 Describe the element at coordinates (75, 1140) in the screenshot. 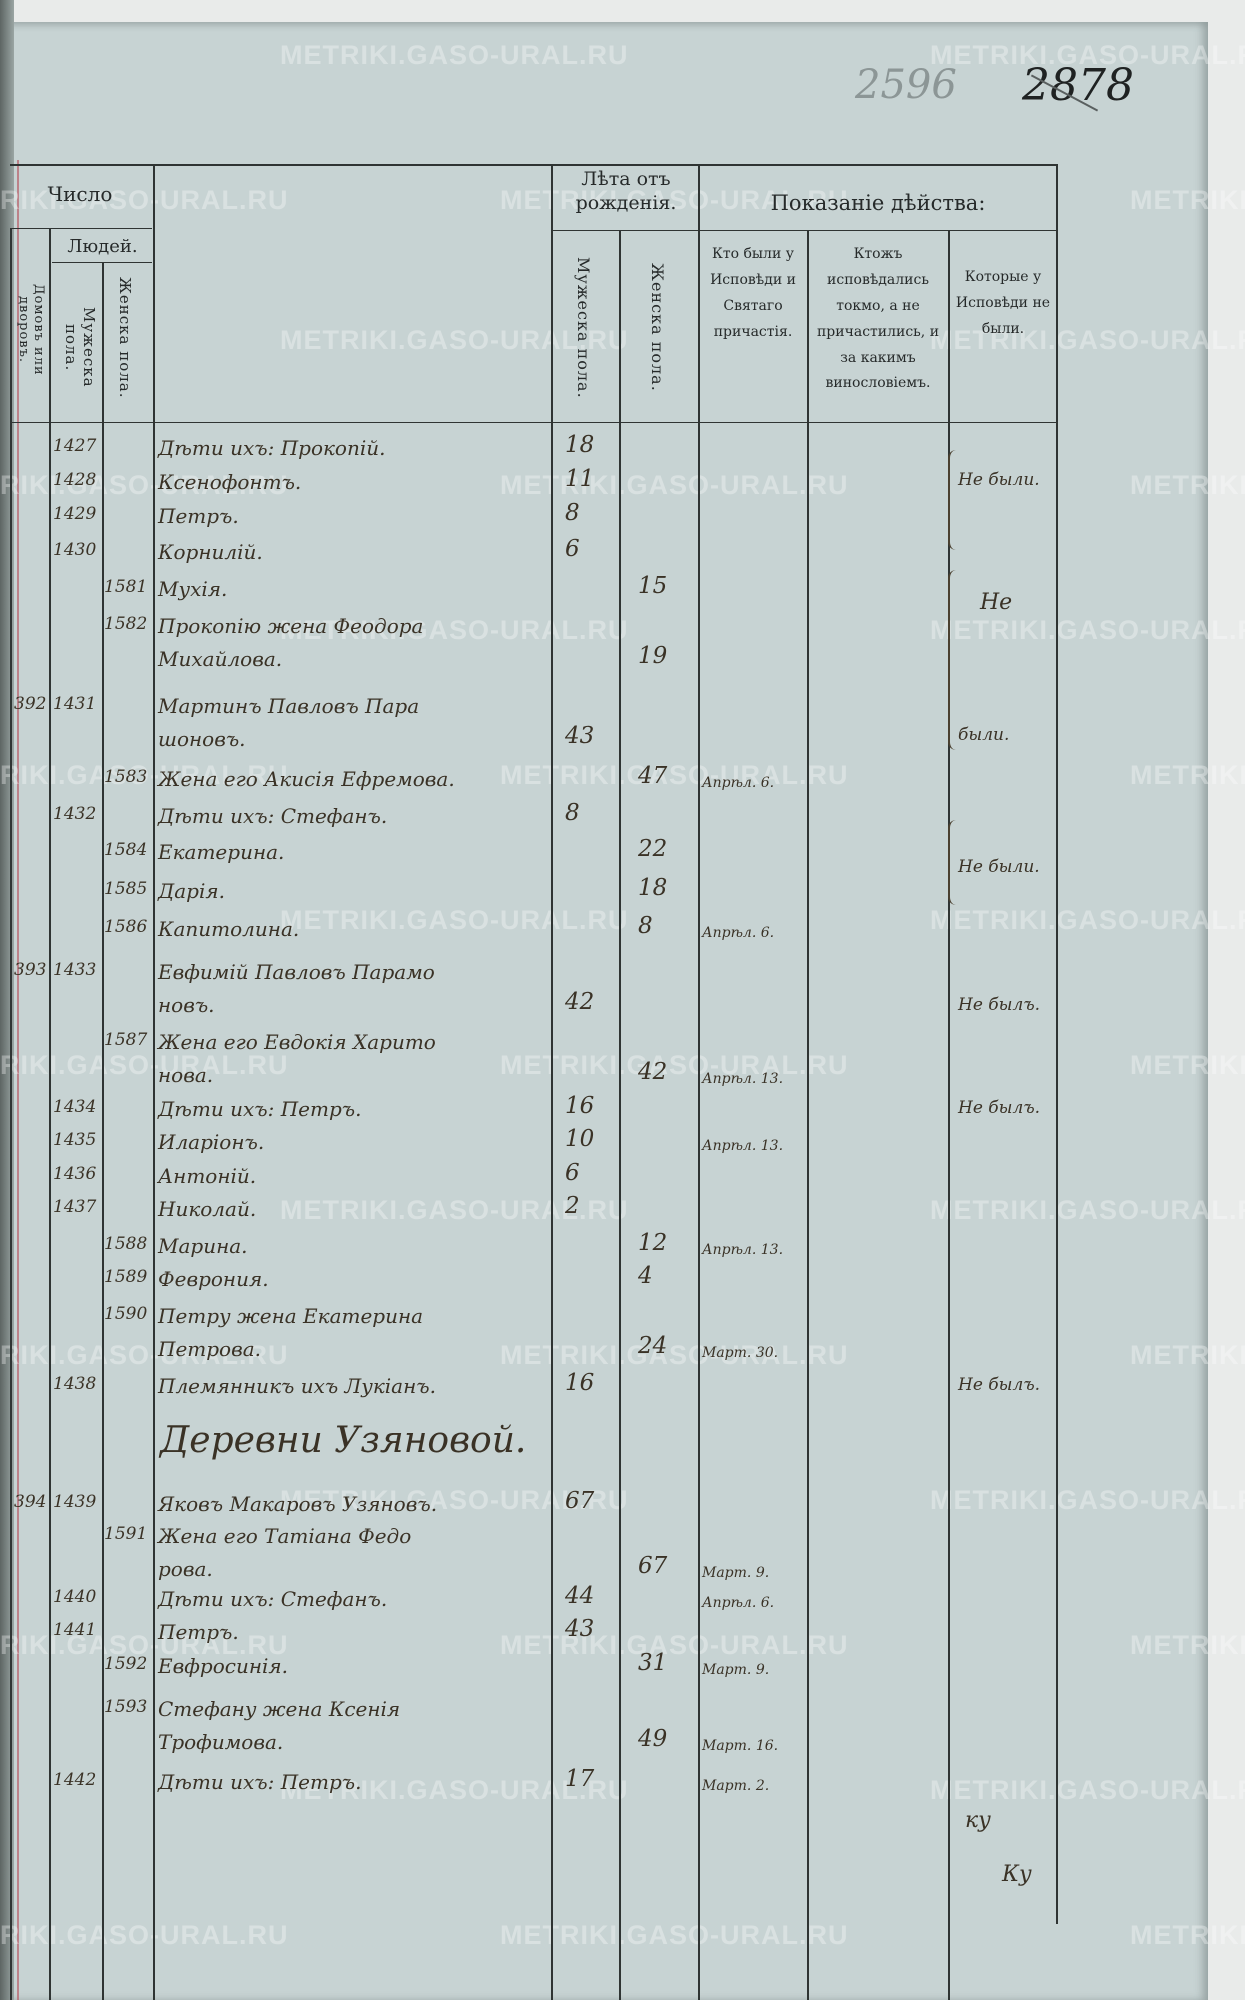

I see `male-number: 1435` at that location.